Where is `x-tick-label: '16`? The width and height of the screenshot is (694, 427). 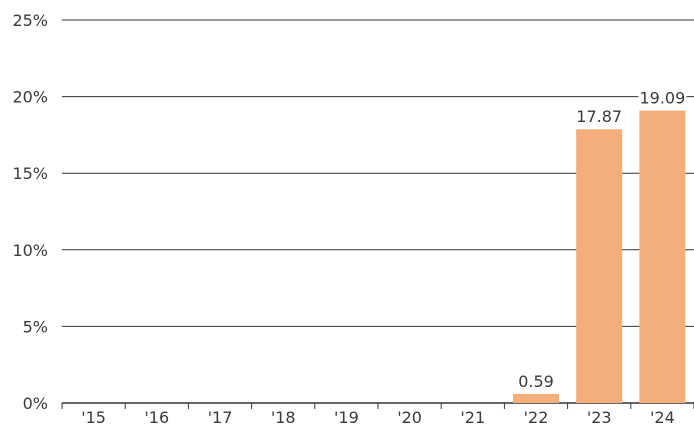
x-tick-label: '16 is located at coordinates (156, 417).